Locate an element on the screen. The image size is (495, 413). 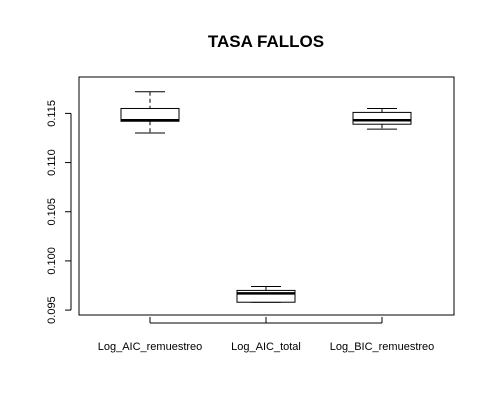
y-axis: 0.095 0.100 0.105 0.110 0.115 is located at coordinates (59, 212).